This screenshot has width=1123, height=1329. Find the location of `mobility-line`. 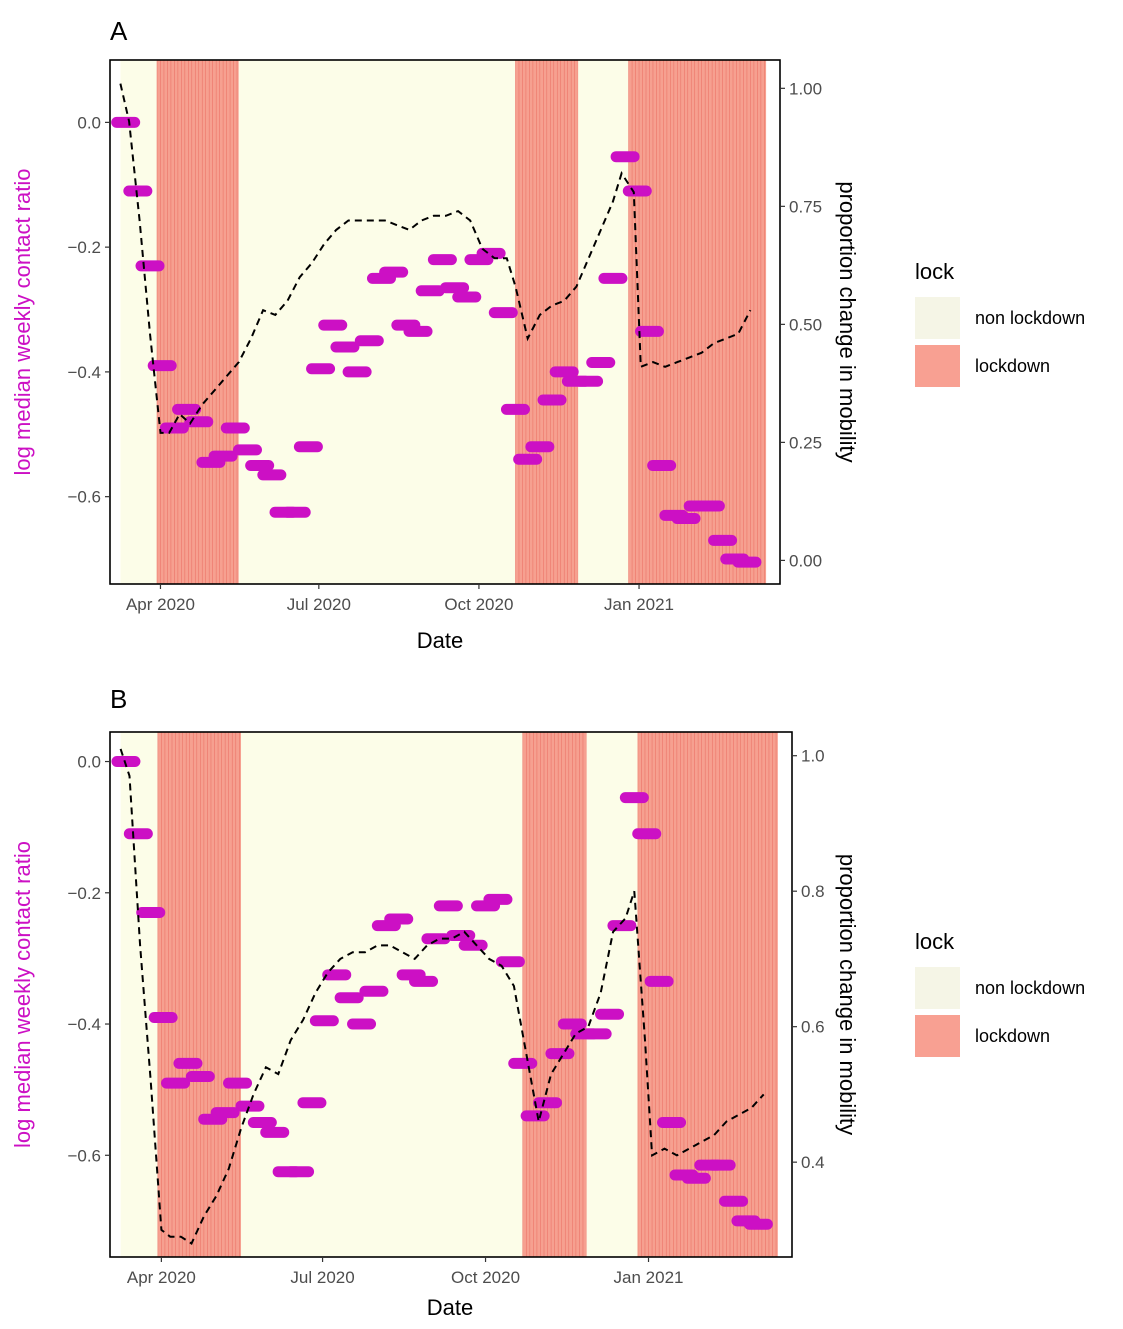

mobility-line is located at coordinates (435, 258).